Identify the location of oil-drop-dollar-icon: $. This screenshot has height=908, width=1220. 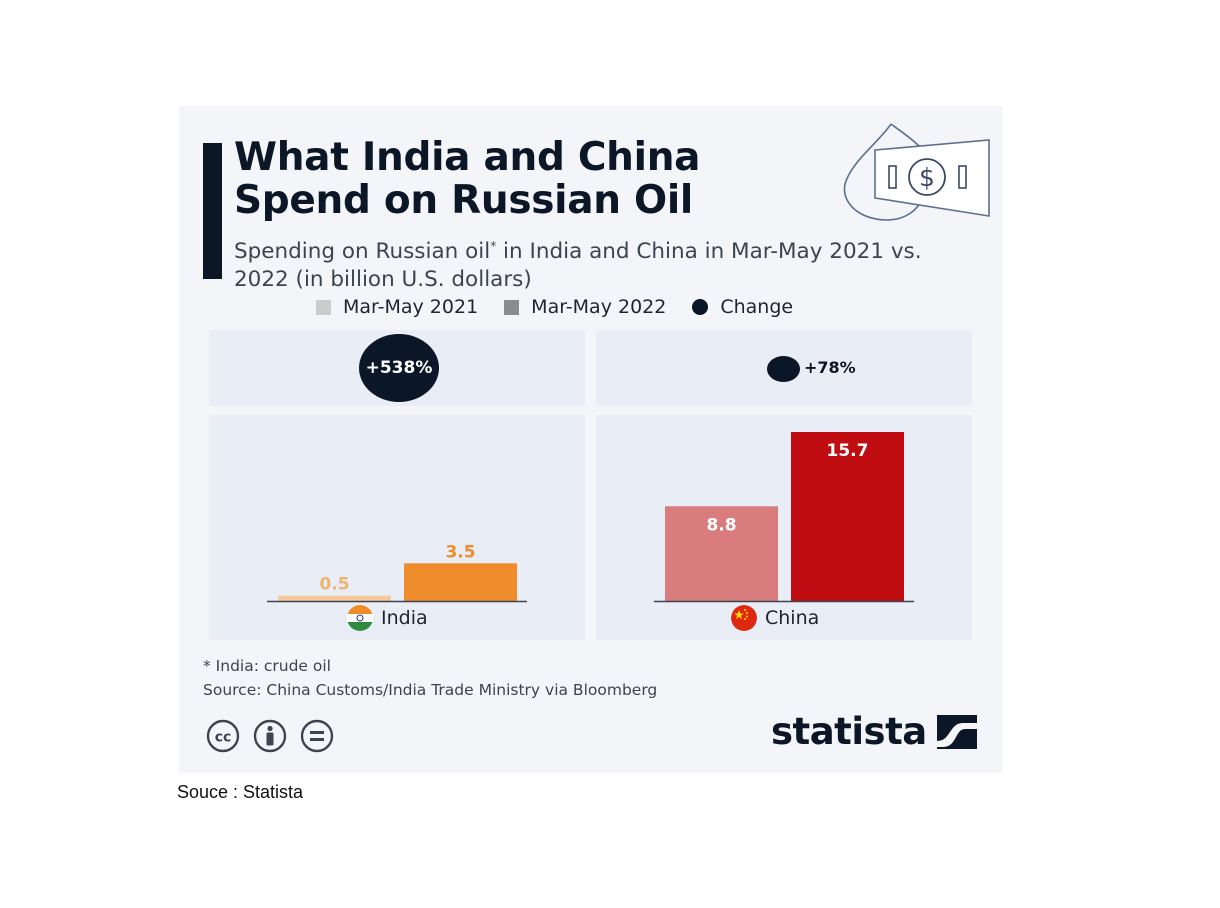
(916, 172).